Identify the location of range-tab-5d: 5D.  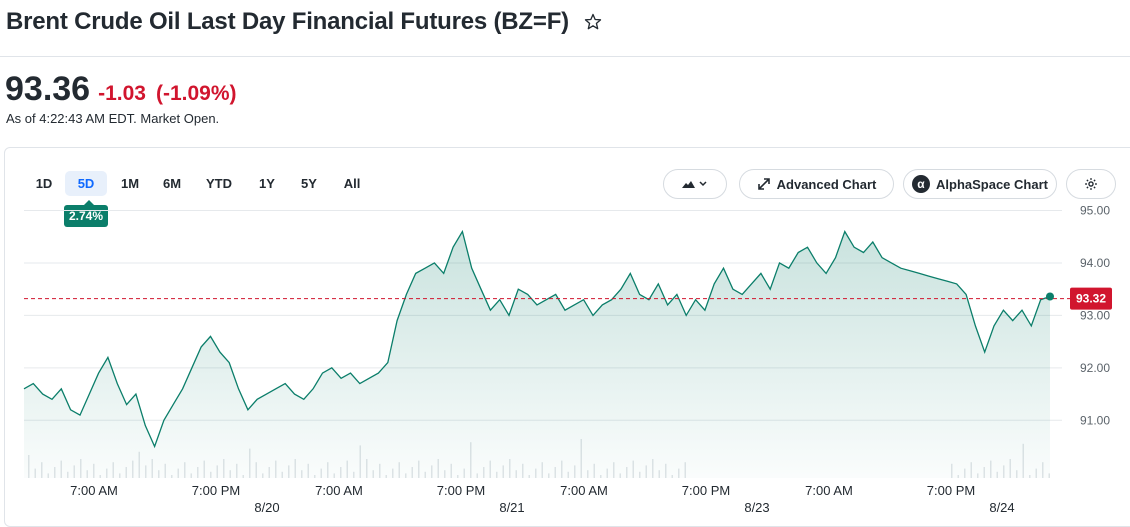
(86, 183).